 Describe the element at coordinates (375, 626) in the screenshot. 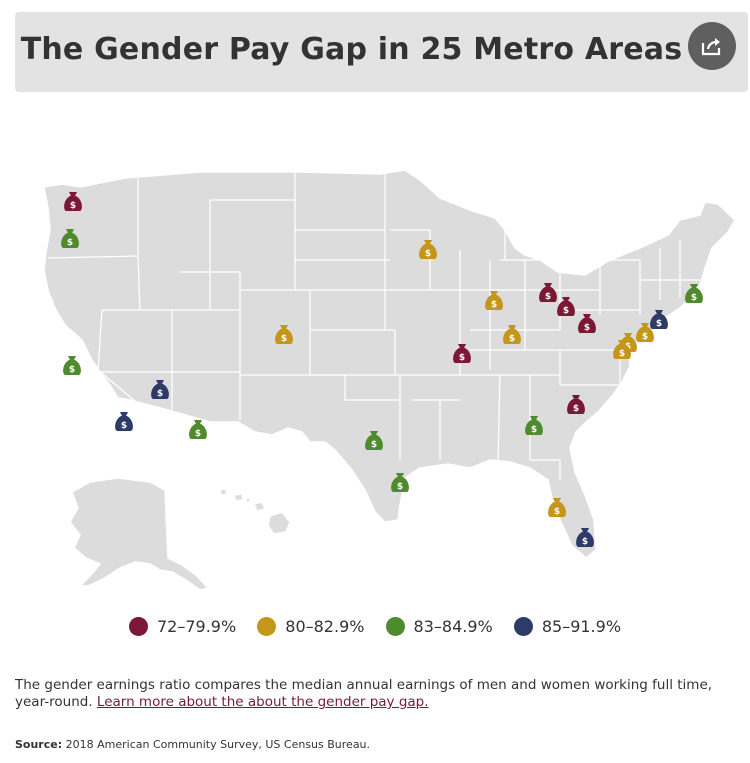

I see `legend: 72–79.9% 80–82.9% 83–84.9% 85–91.9%` at that location.